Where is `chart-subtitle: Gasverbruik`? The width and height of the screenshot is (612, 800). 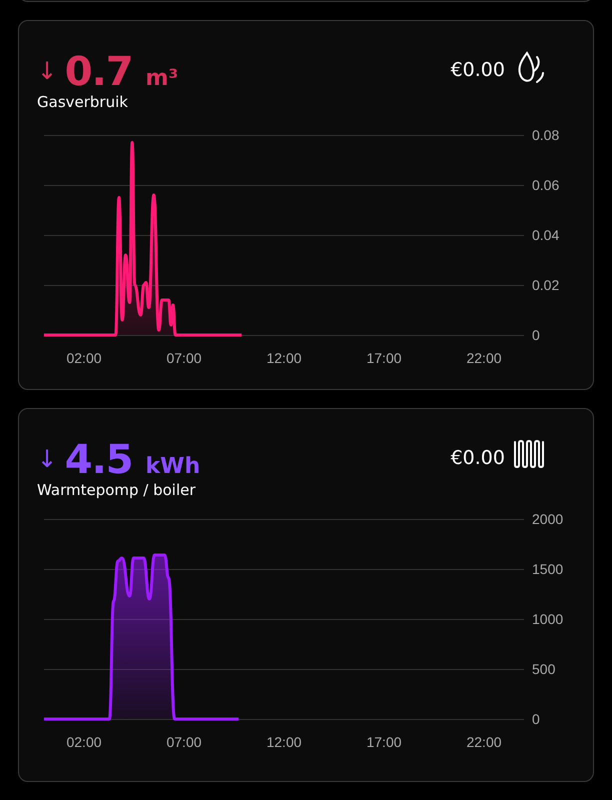 chart-subtitle: Gasverbruik is located at coordinates (82, 102).